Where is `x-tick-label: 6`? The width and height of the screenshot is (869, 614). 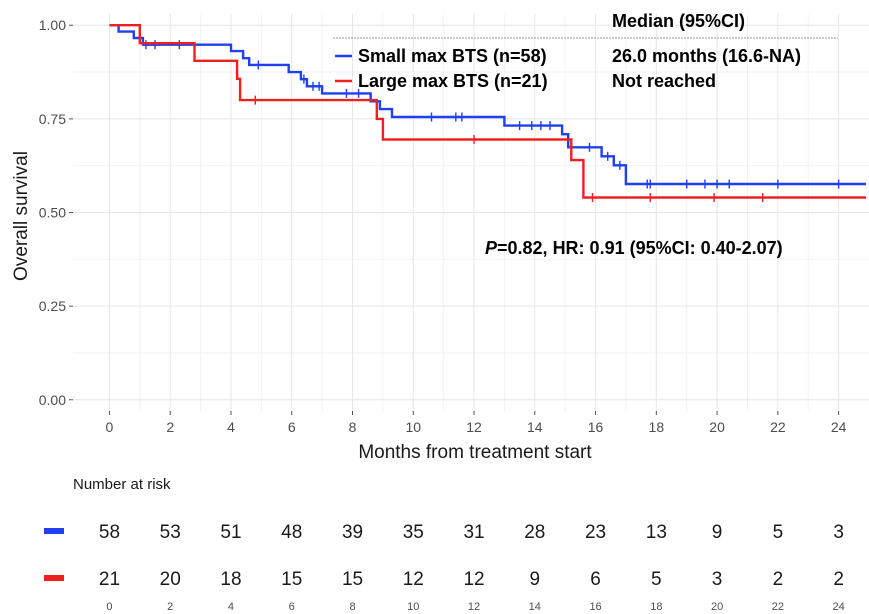
x-tick-label: 6 is located at coordinates (292, 427).